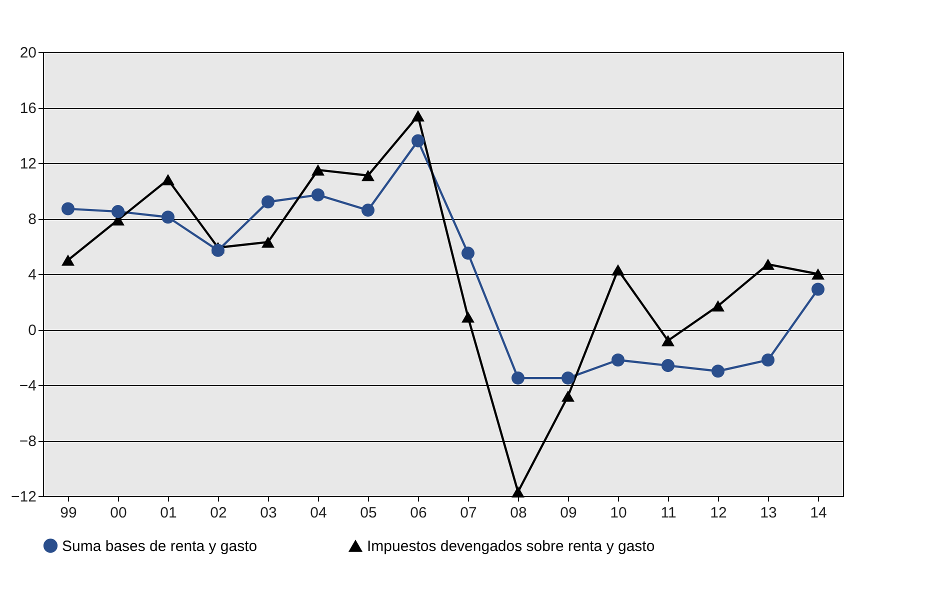 Image resolution: width=933 pixels, height=592 pixels. I want to click on y-tick-label: 20, so click(28, 53).